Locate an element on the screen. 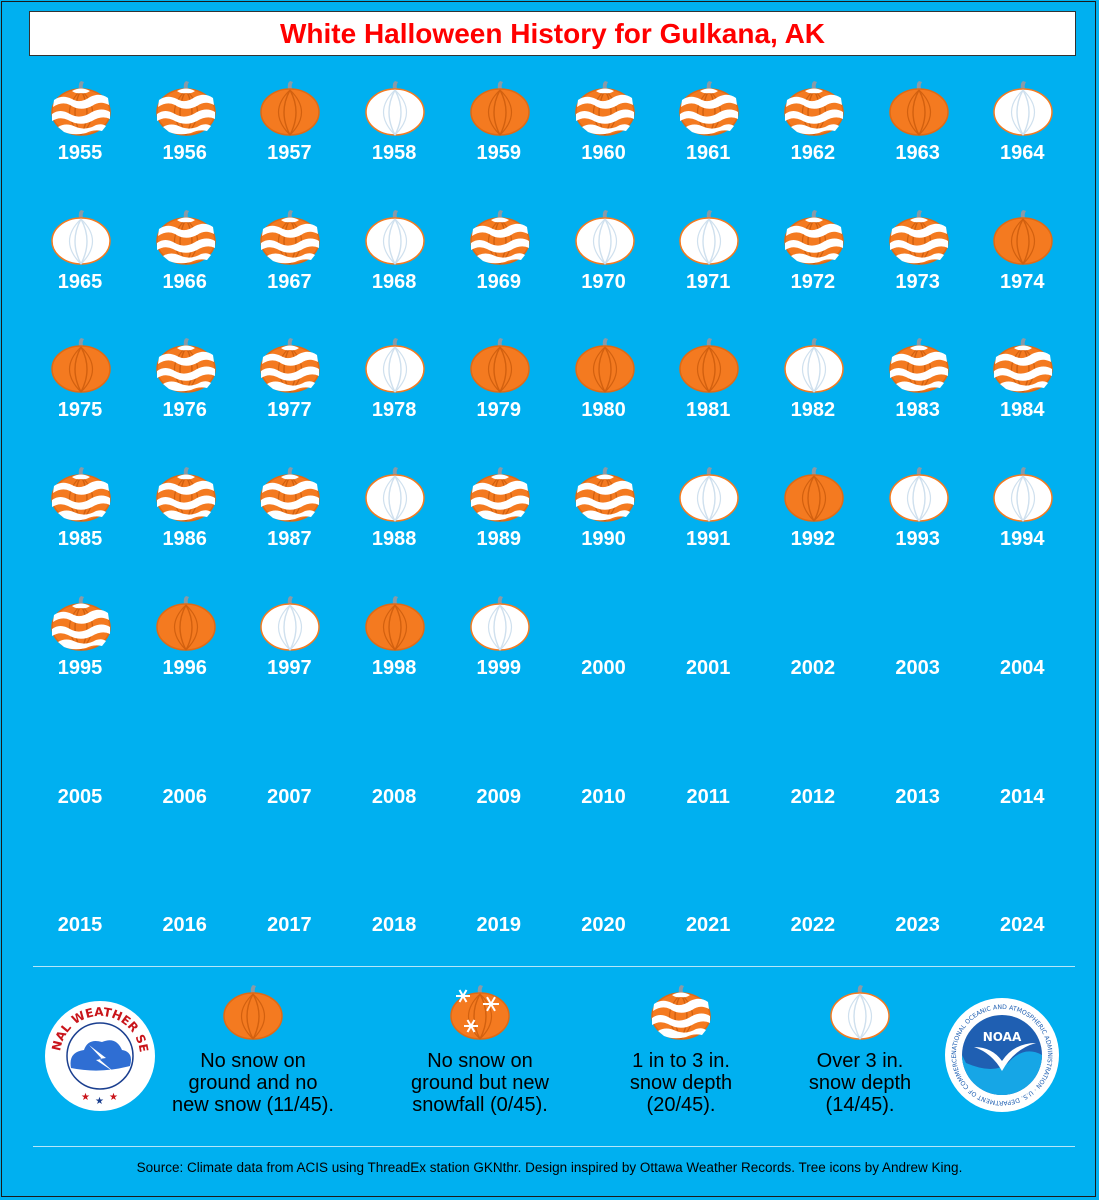 The image size is (1099, 1200). legend-over-3-line1: Over 3 in. is located at coordinates (860, 1061).